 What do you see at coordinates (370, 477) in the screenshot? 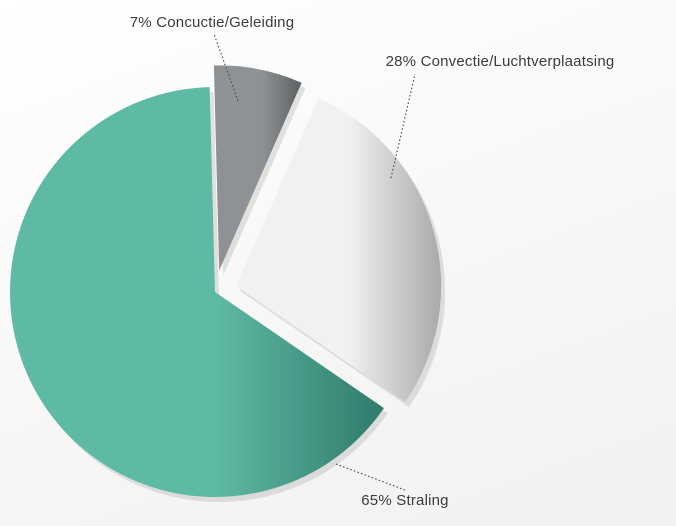
I see `leader-line-straling` at bounding box center [370, 477].